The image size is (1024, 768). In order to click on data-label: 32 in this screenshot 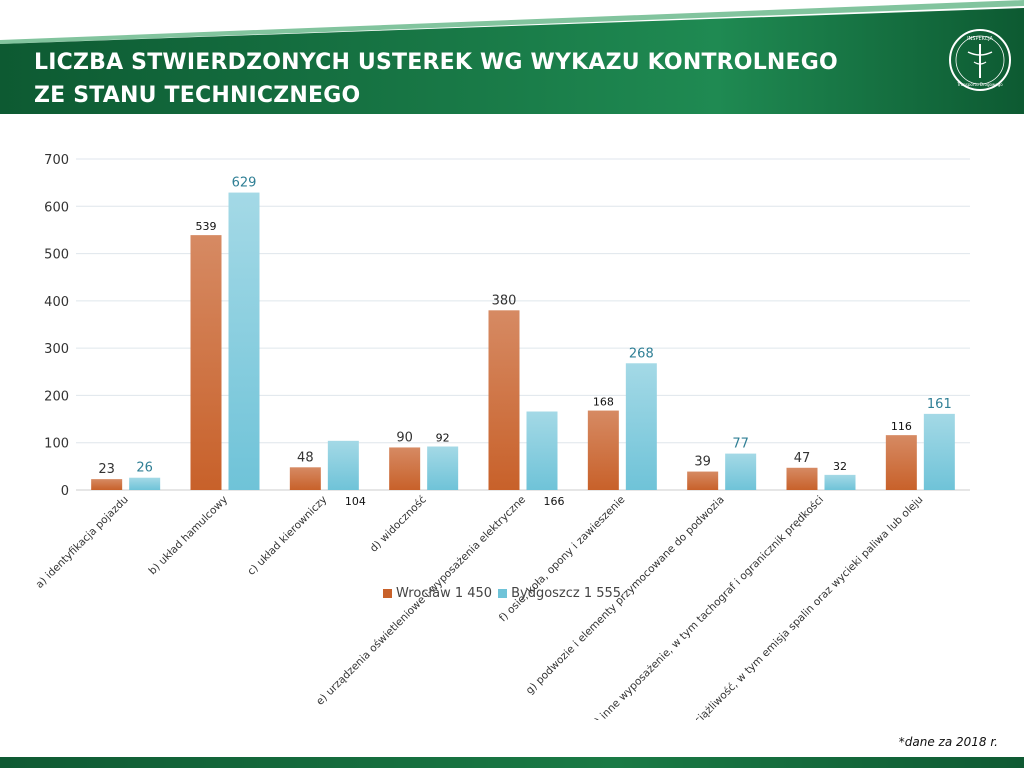, I will do `click(840, 466)`.